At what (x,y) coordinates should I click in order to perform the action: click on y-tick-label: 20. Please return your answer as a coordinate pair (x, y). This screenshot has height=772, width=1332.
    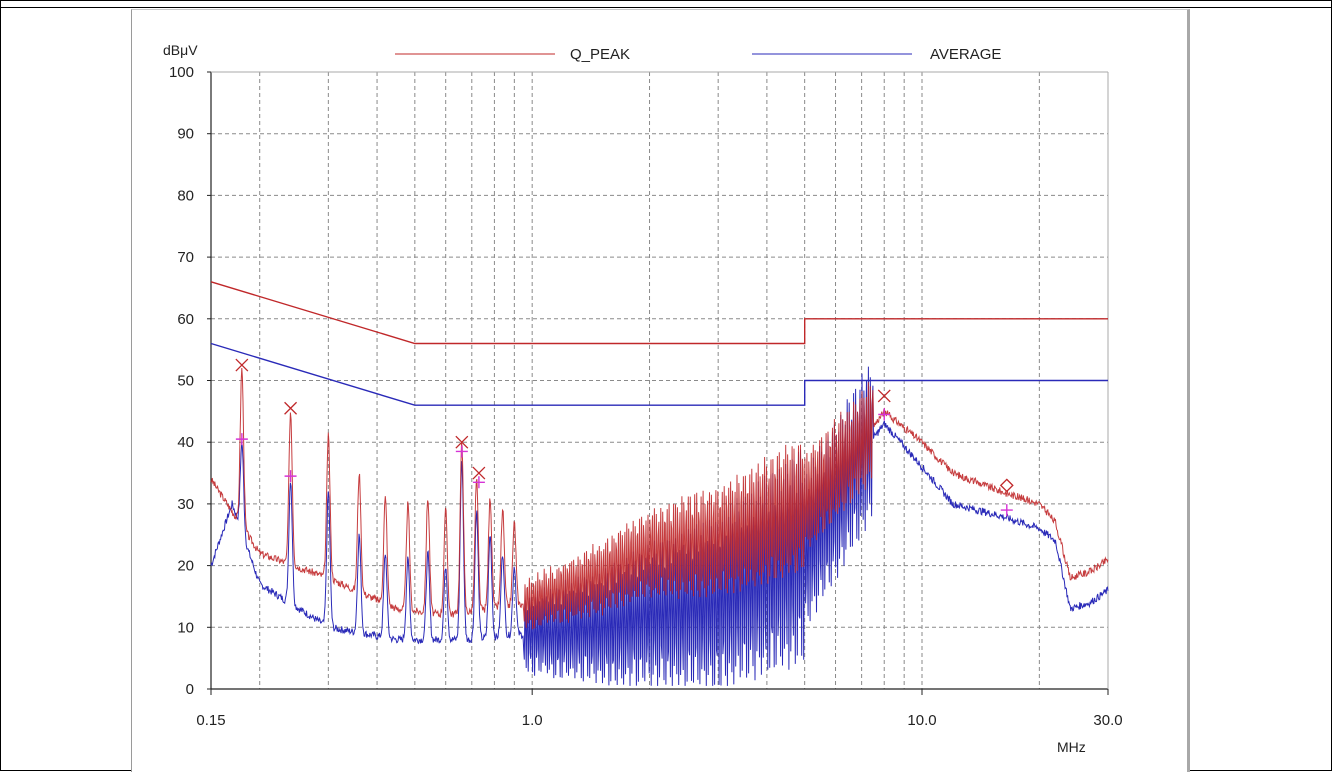
    Looking at the image, I should click on (185, 566).